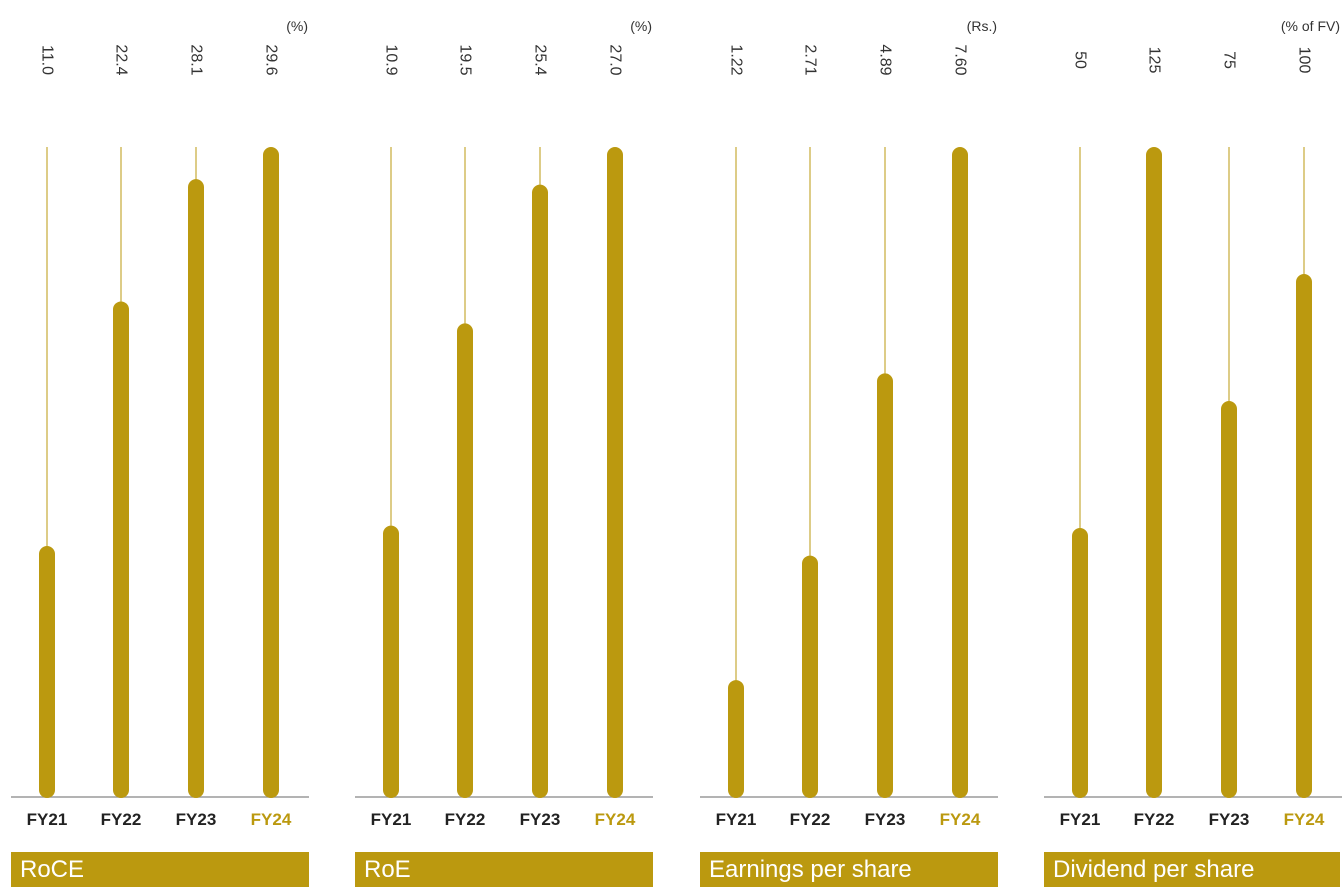 The width and height of the screenshot is (1343, 887). I want to click on value-label: 125, so click(1154, 60).